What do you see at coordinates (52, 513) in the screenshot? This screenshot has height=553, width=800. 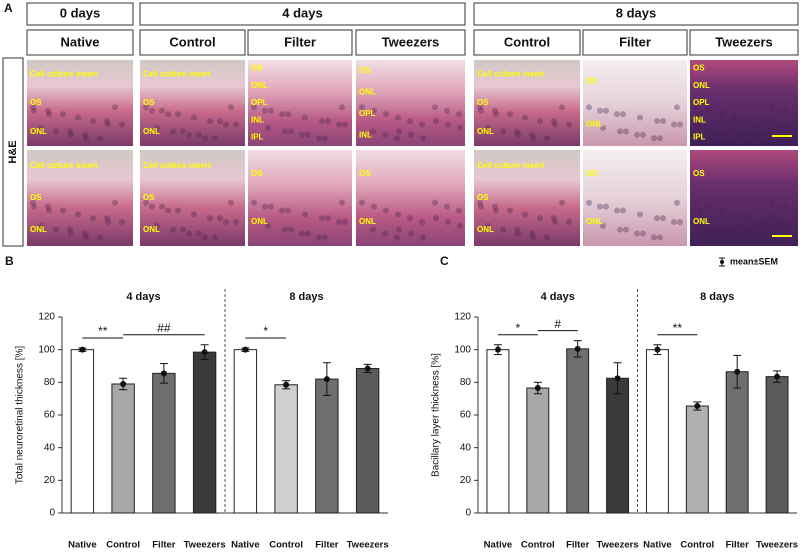 I see `y-tick-label: 0` at bounding box center [52, 513].